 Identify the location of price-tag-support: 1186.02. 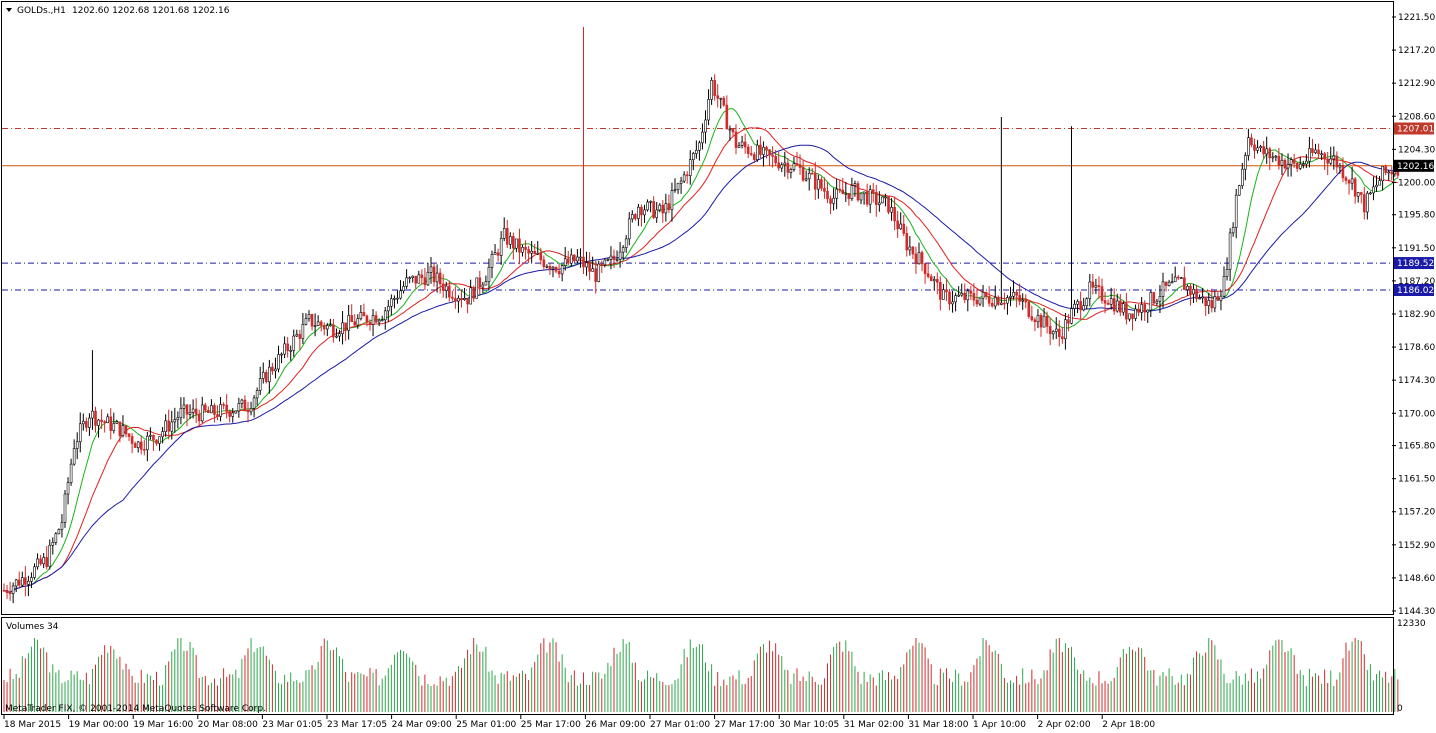
(1415, 291).